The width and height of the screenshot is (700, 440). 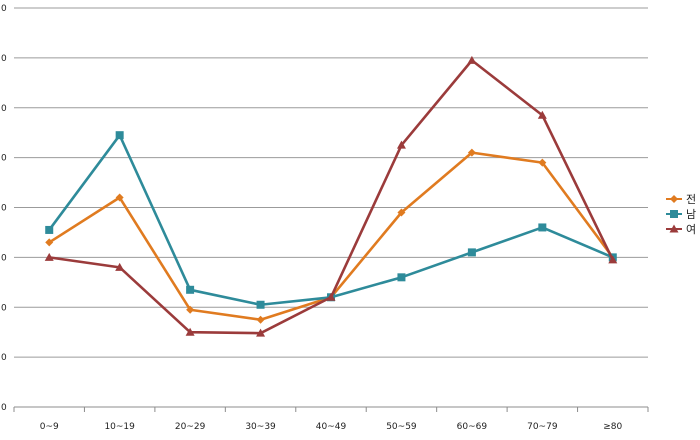 I want to click on x-tick-label: 60~69, so click(x=472, y=427).